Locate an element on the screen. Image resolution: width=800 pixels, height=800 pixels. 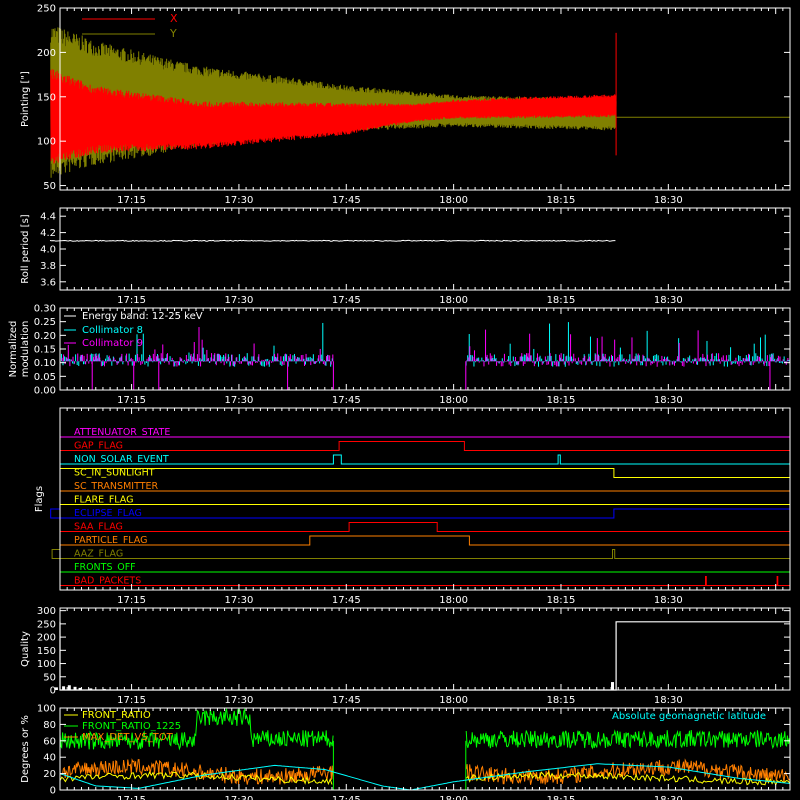
legend-coll9-label: Collimator 9 is located at coordinates (112, 343).